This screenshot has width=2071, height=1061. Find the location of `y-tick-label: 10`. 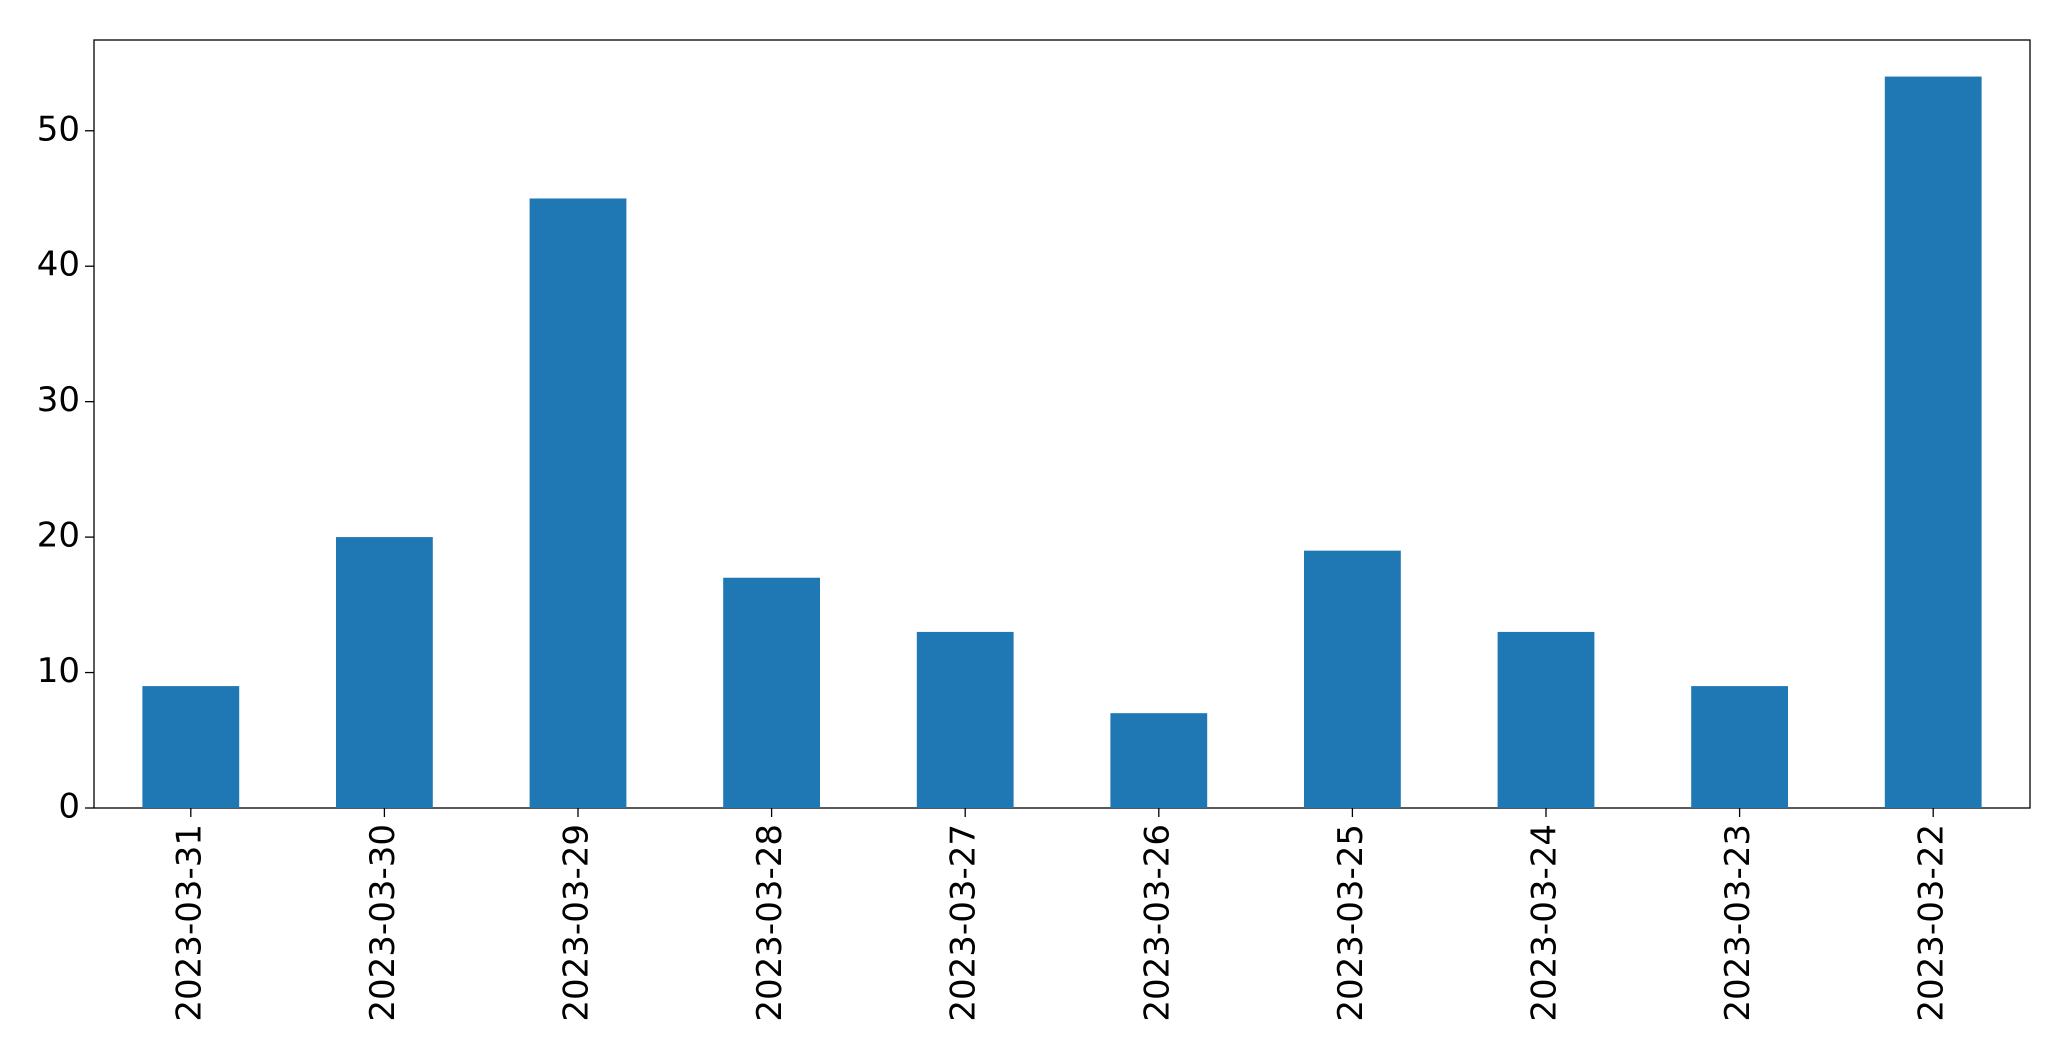

y-tick-label: 10 is located at coordinates (58, 671).